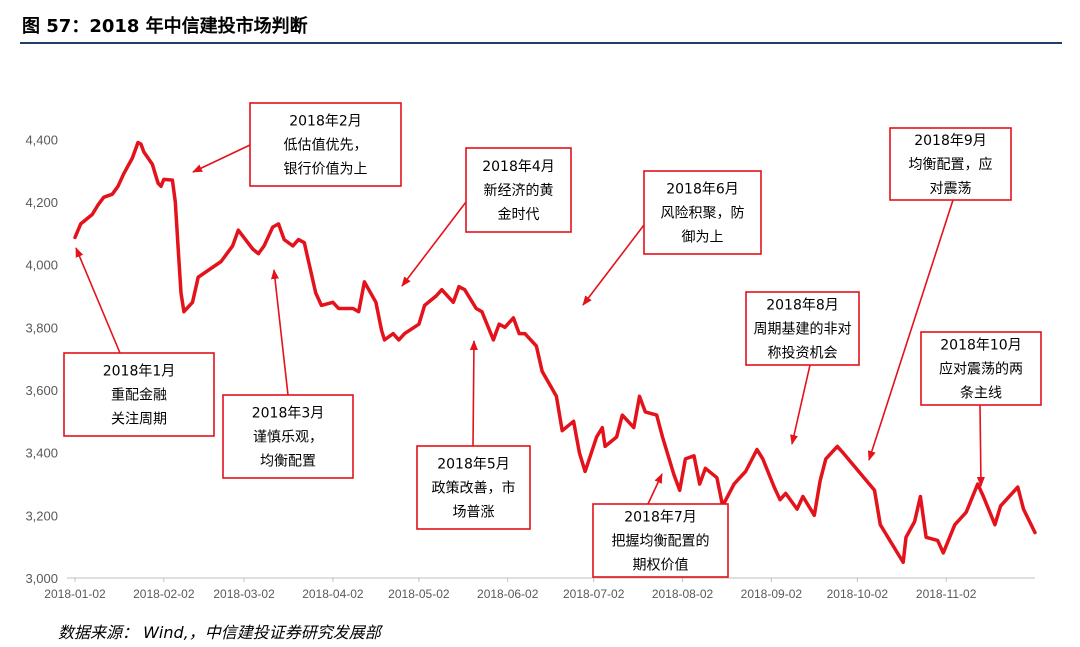 This screenshot has width=1080, height=647. Describe the element at coordinates (139, 372) in the screenshot. I see `annotation-text: 2018年1月` at that location.